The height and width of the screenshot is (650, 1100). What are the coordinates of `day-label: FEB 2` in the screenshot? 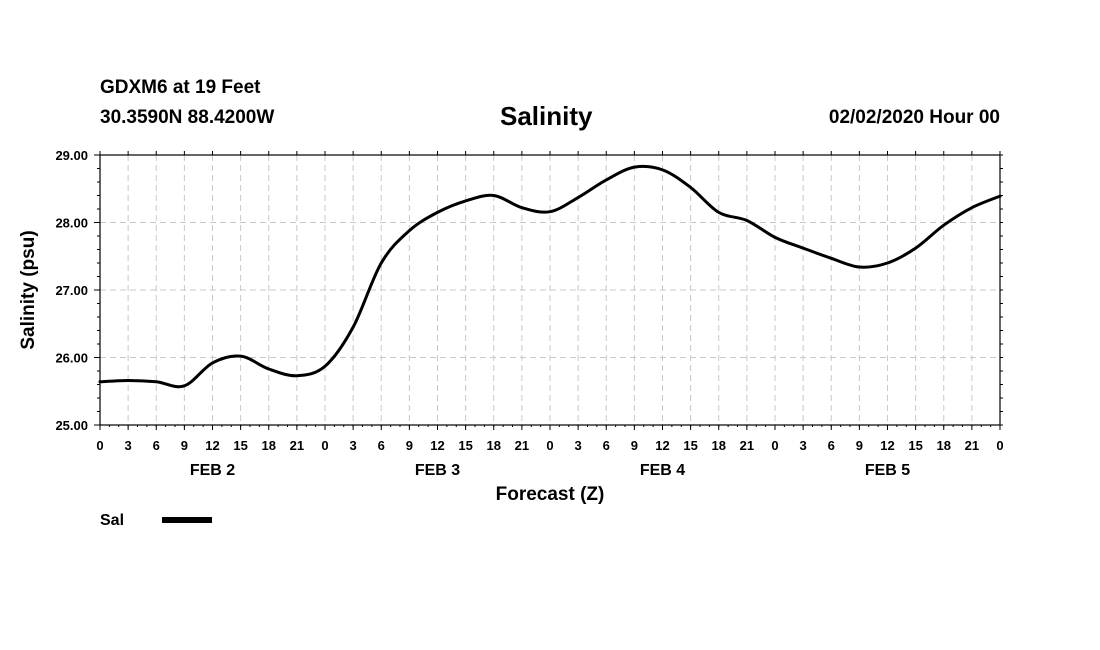 It's located at (212, 470).